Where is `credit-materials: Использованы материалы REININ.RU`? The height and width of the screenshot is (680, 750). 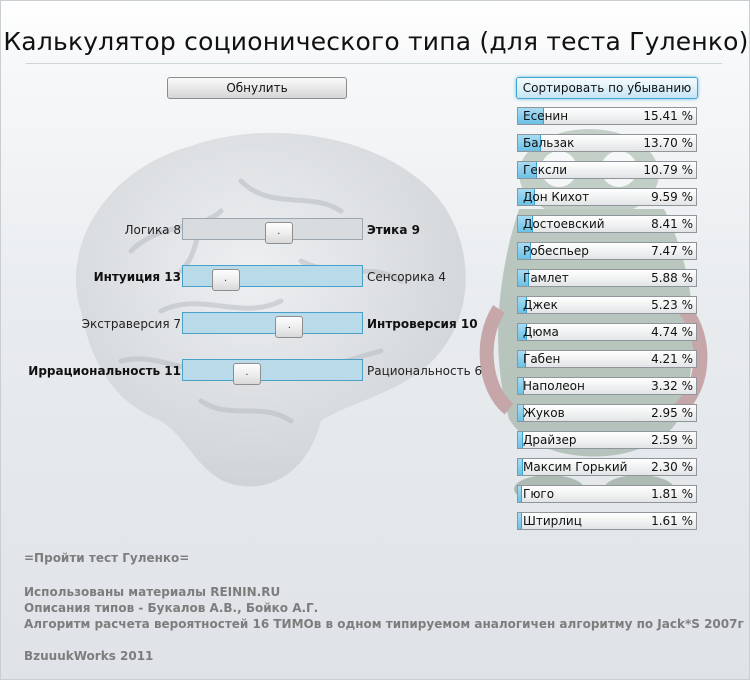 credit-materials: Использованы материалы REININ.RU is located at coordinates (152, 592).